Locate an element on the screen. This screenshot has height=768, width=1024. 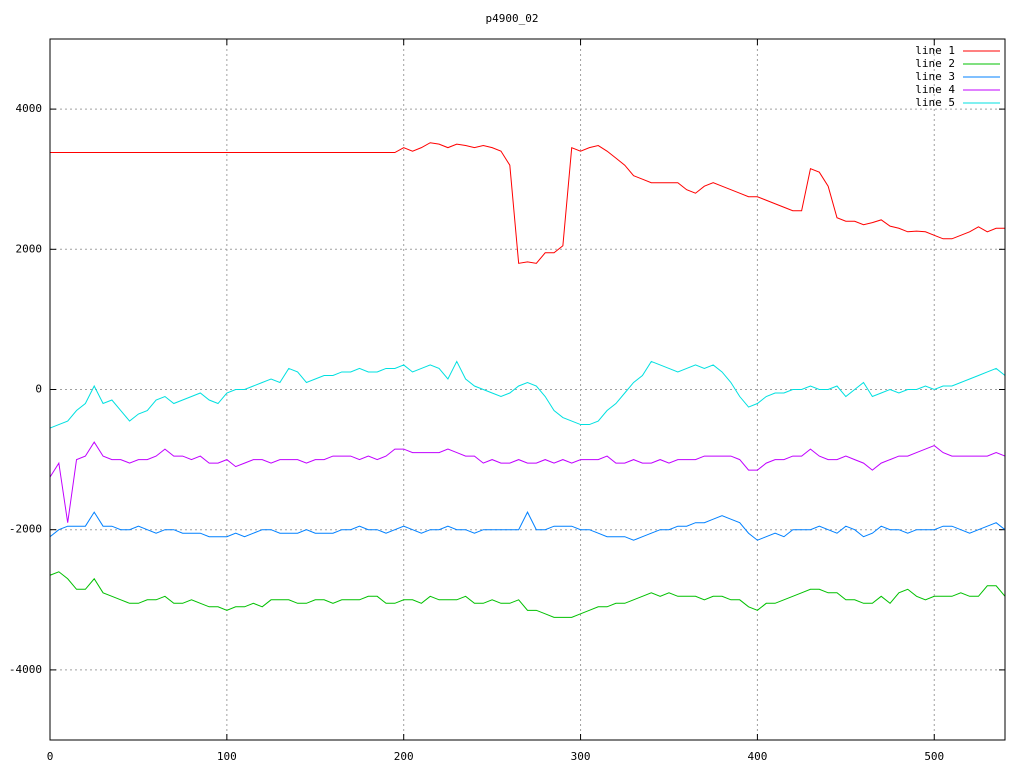
x-tick-label: 100 is located at coordinates (227, 756).